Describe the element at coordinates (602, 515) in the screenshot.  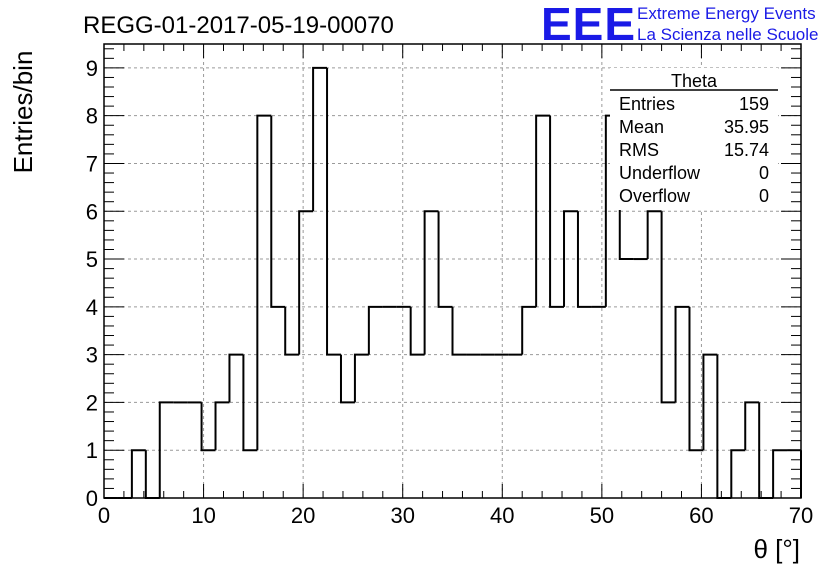
I see `x-tick-label-50: 50` at that location.